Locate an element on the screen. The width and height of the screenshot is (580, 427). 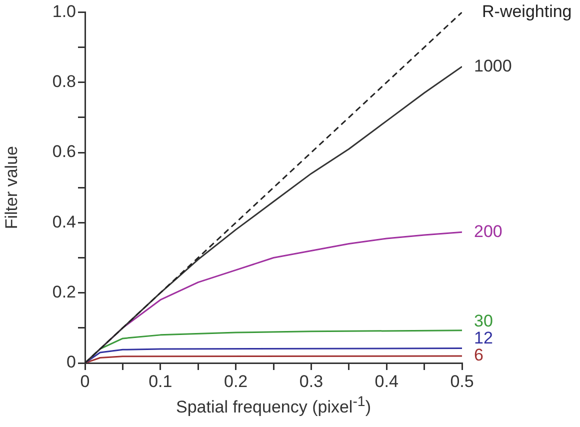
x-tick-label: 0.2 is located at coordinates (236, 381).